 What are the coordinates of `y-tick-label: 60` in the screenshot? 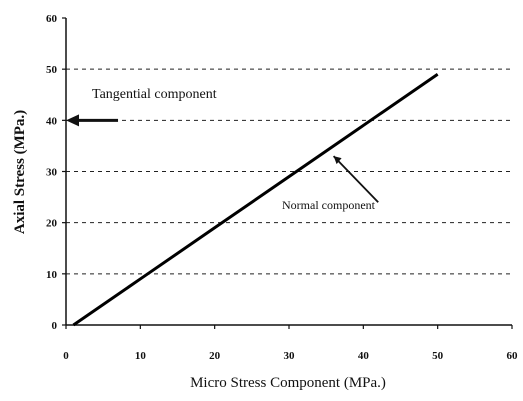 It's located at (52, 19).